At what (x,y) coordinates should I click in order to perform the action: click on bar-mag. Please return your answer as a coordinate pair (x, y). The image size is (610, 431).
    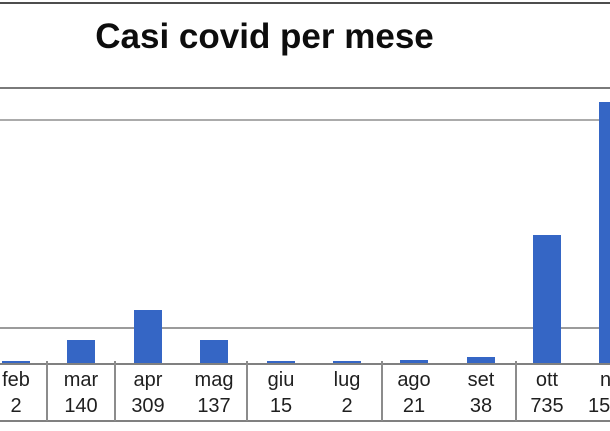
    Looking at the image, I should click on (214, 352).